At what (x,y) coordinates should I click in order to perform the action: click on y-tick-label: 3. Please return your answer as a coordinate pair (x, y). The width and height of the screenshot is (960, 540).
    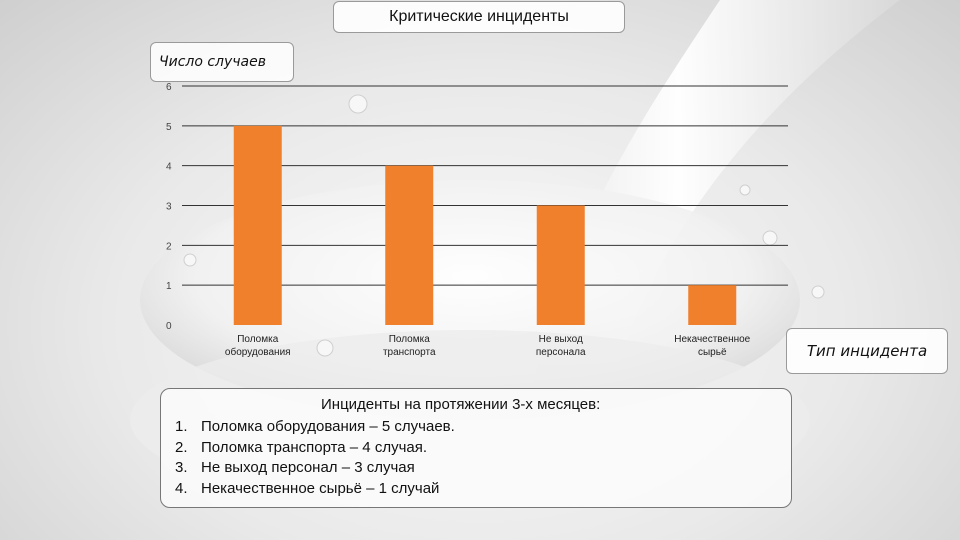
    Looking at the image, I should click on (169, 207).